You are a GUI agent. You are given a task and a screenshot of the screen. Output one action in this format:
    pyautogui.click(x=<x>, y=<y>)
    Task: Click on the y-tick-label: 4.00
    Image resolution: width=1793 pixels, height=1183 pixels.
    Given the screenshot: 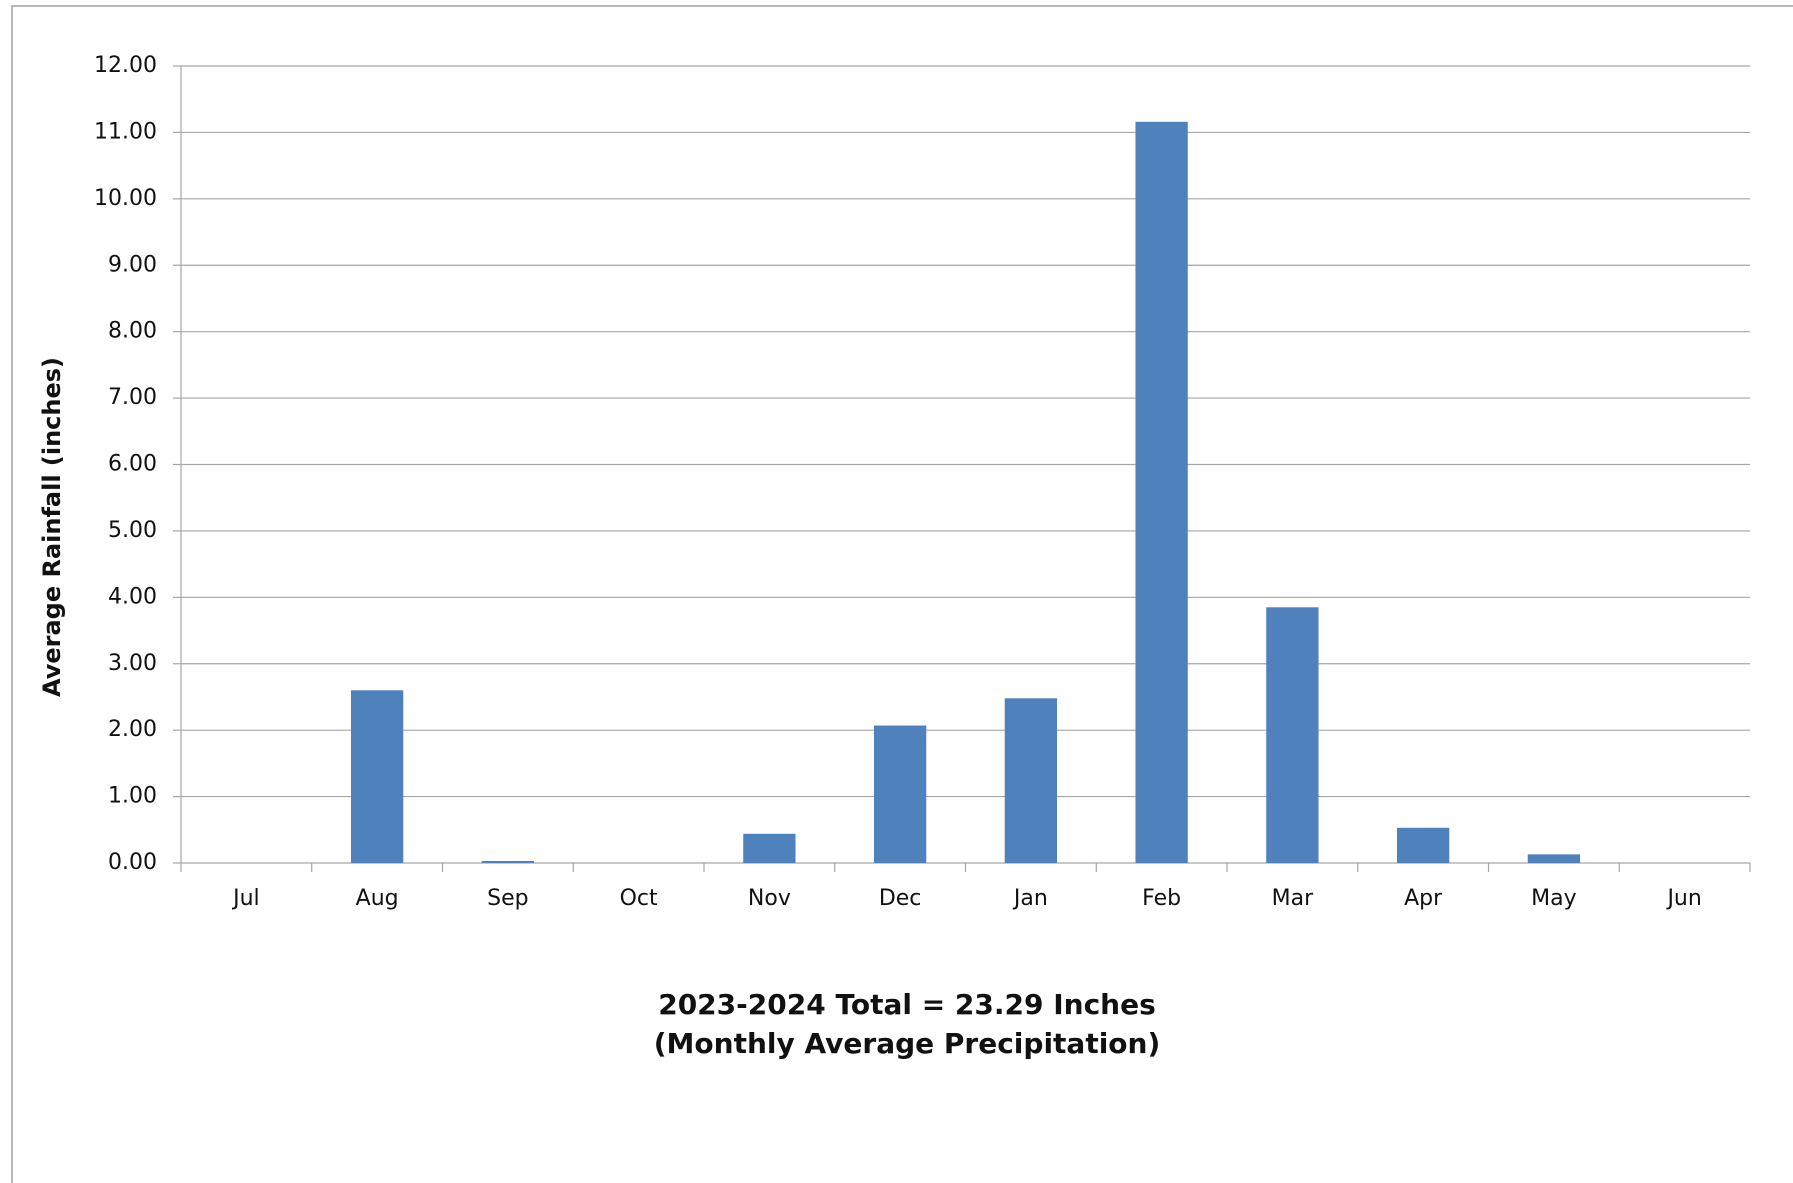 What is the action you would take?
    pyautogui.click(x=132, y=596)
    